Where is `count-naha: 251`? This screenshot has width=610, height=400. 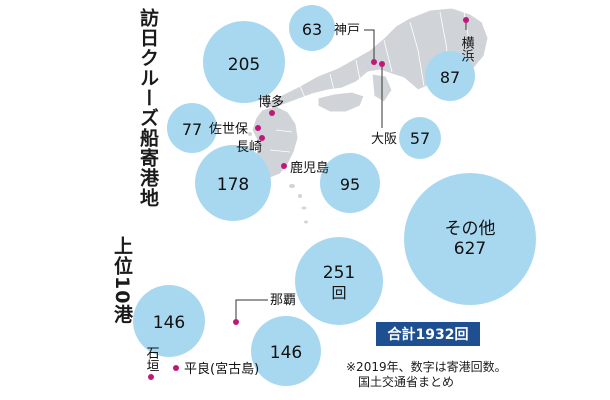
count-naha: 251 is located at coordinates (339, 273).